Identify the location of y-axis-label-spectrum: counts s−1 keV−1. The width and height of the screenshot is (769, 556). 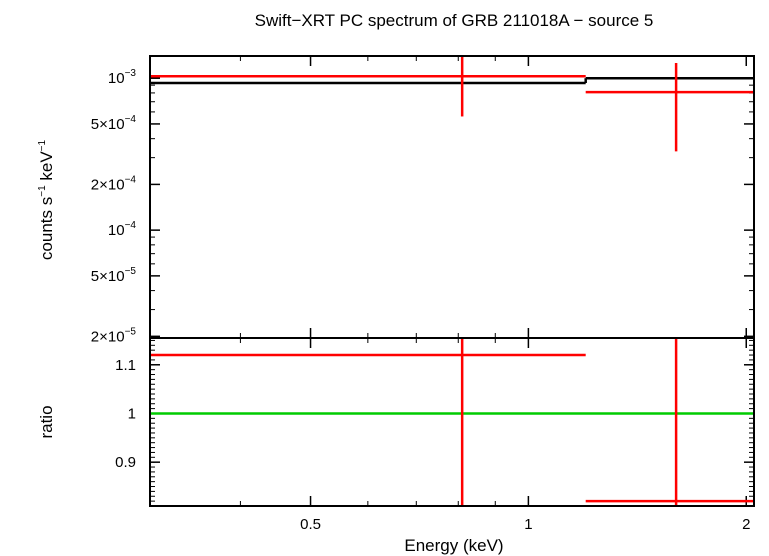
(46, 199).